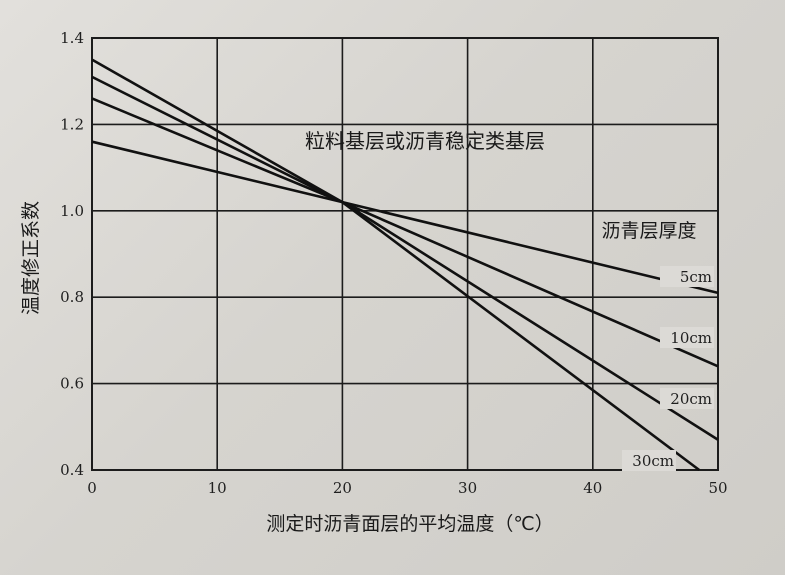 The height and width of the screenshot is (575, 785). Describe the element at coordinates (342, 488) in the screenshot. I see `x-tick-label: 20` at that location.